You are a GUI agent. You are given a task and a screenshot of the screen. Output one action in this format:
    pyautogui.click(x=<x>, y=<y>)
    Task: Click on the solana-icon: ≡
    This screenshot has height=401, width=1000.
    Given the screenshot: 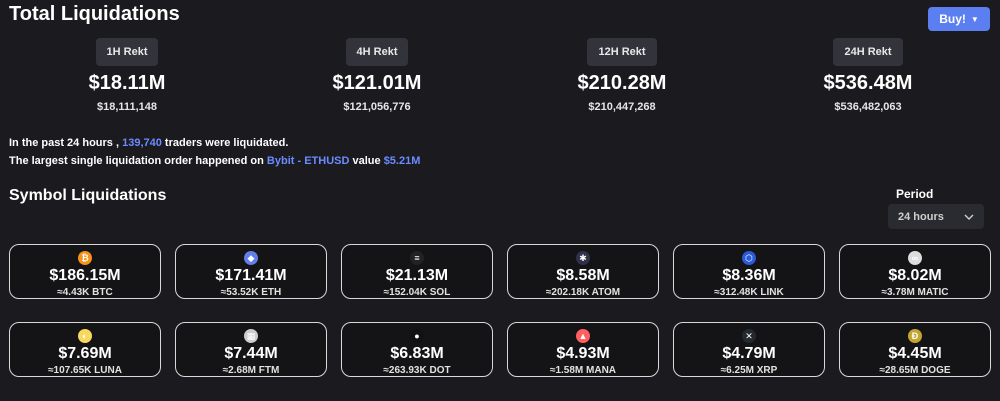 What is the action you would take?
    pyautogui.click(x=417, y=258)
    